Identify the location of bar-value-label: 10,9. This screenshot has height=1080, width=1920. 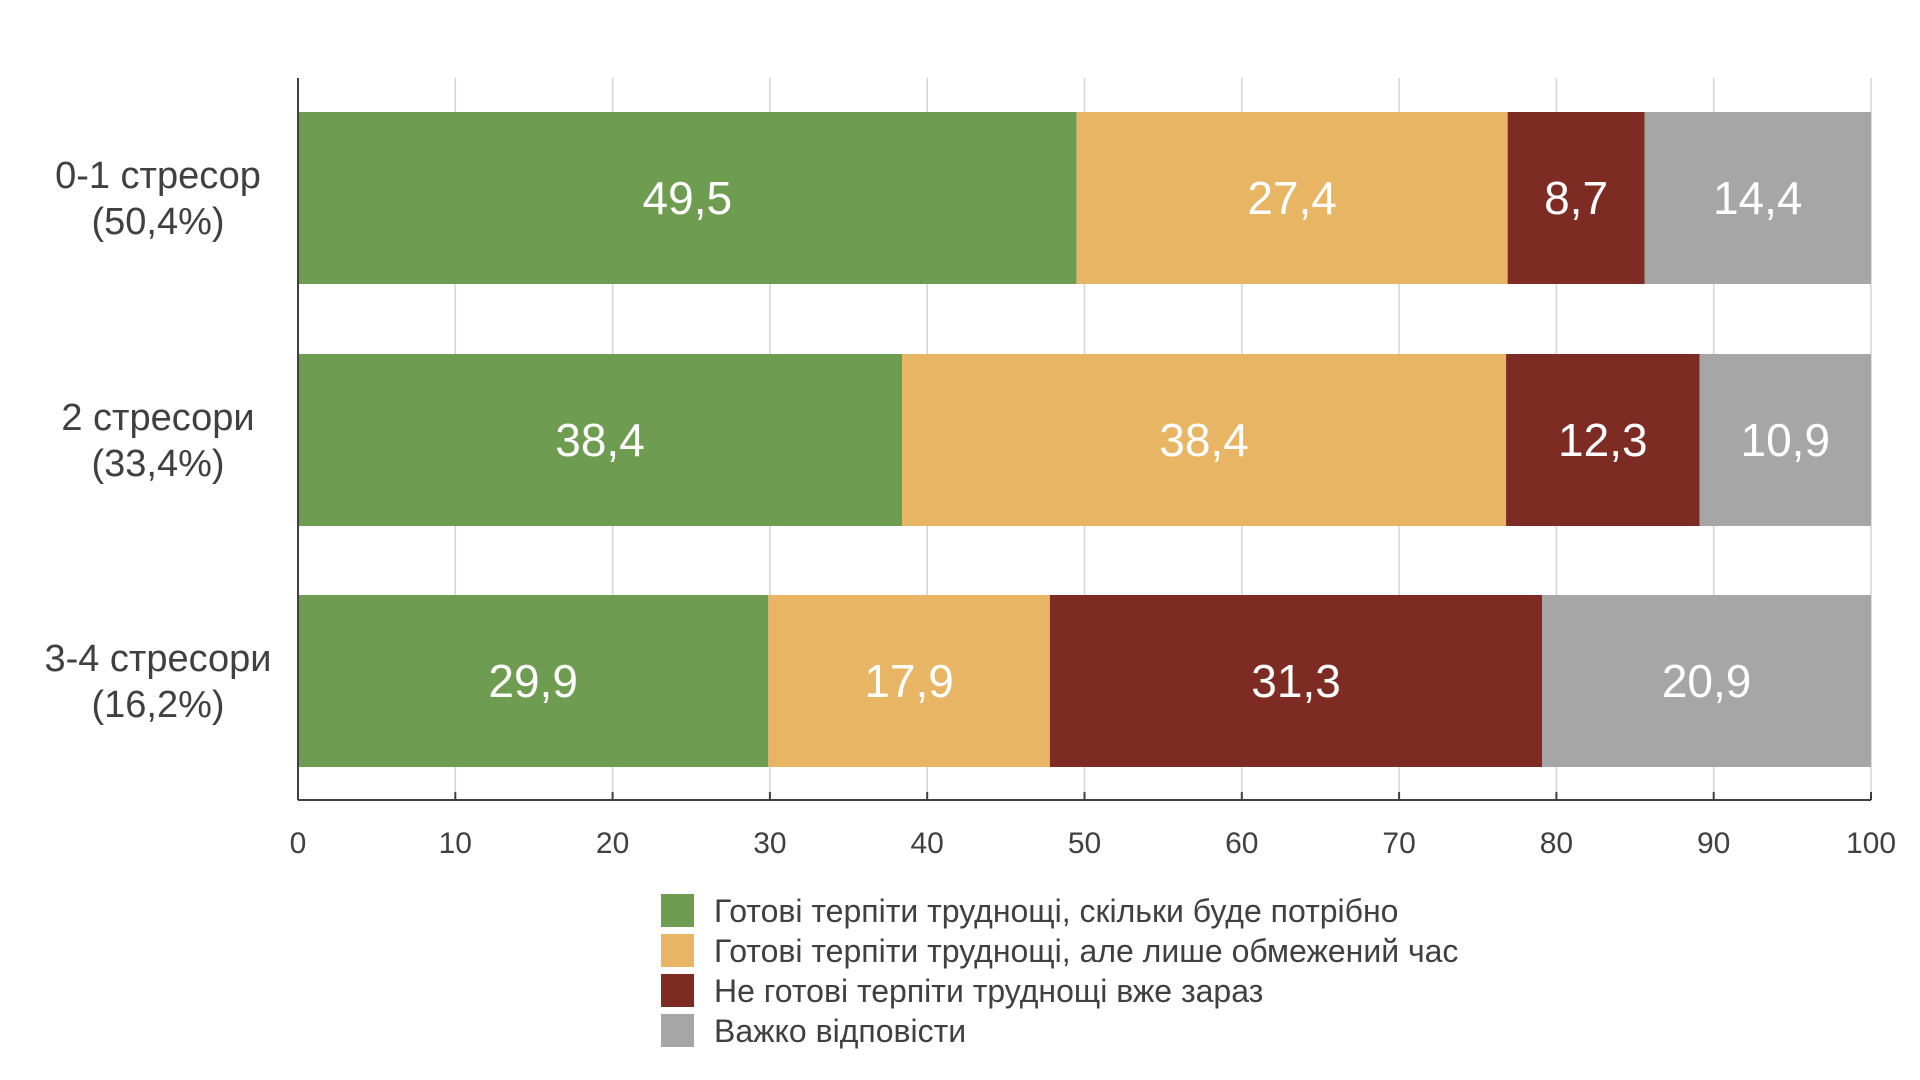
(1786, 440).